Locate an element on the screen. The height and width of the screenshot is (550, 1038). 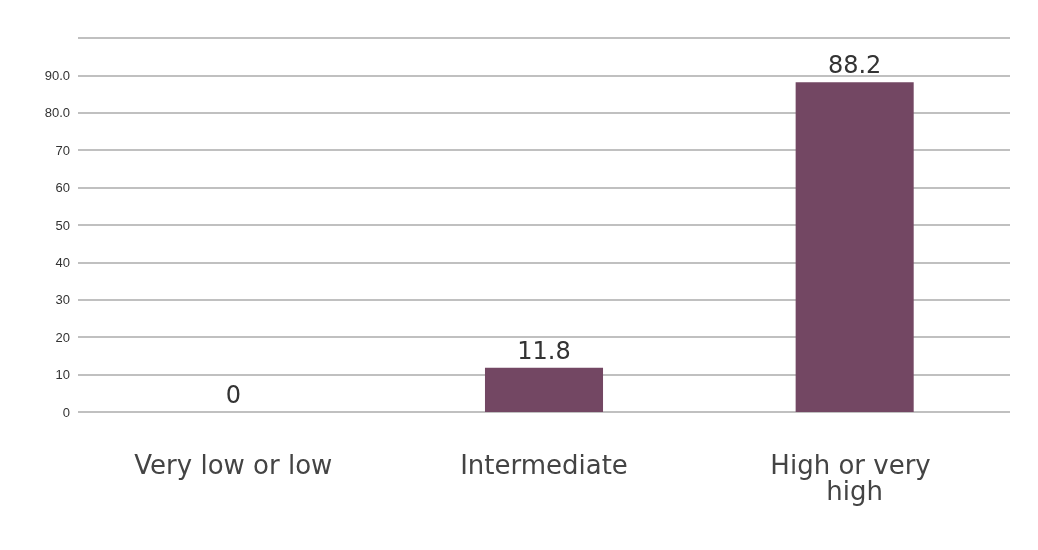
y-tick-label: 0 is located at coordinates (66, 412).